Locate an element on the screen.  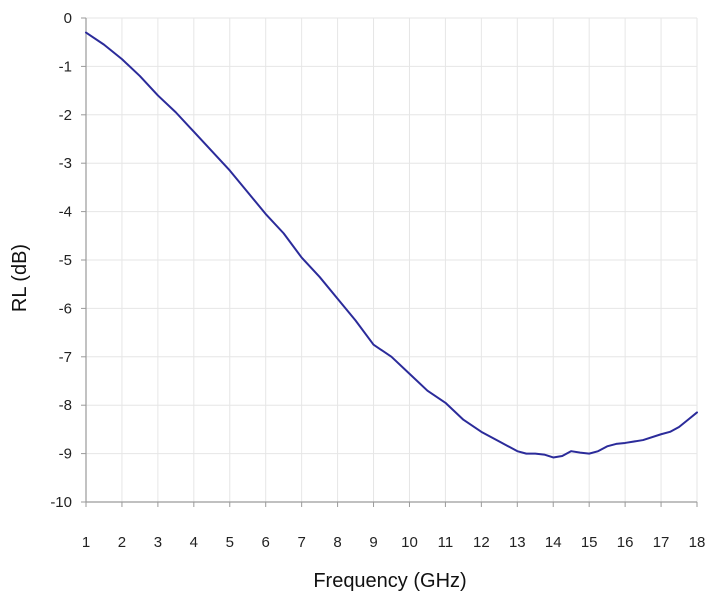
x-tick-label: 11 is located at coordinates (446, 542).